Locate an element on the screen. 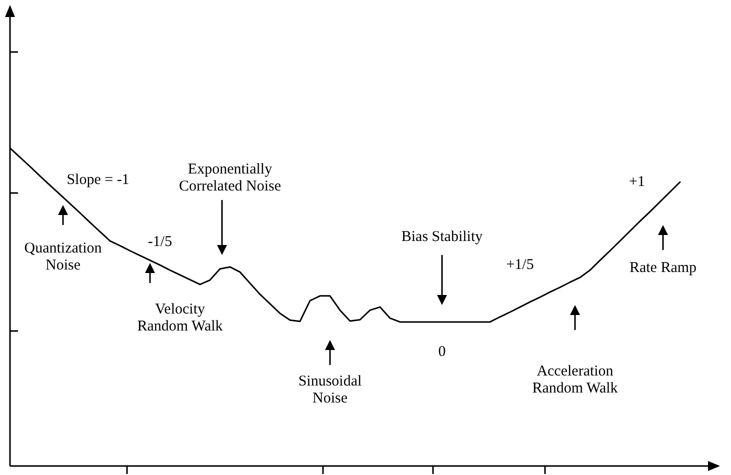 This screenshot has width=731, height=475. annotation: Slope = -1 is located at coordinates (98, 180).